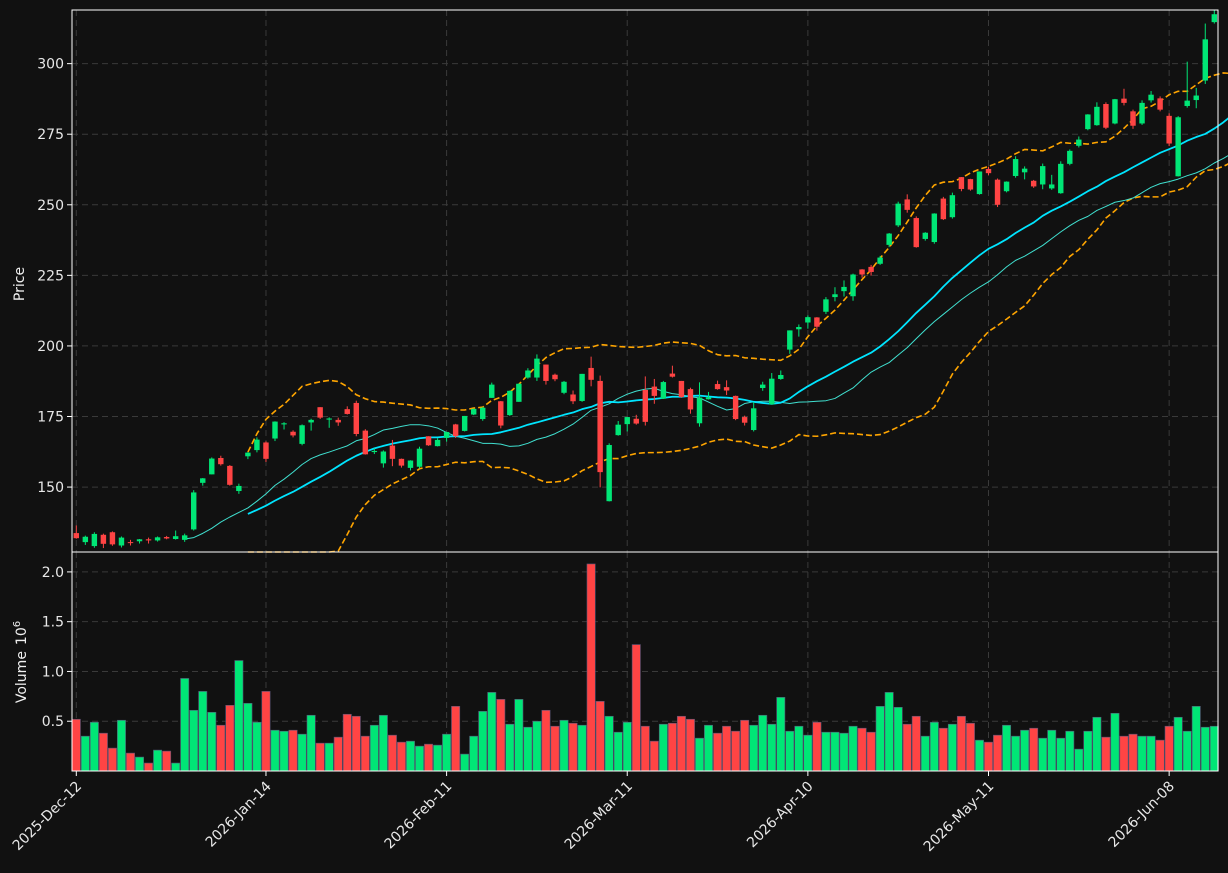 The height and width of the screenshot is (873, 1228). Describe the element at coordinates (57, 647) in the screenshot. I see `volume-axis-ticks: 0.5 1.0 1.5 2.0` at that location.